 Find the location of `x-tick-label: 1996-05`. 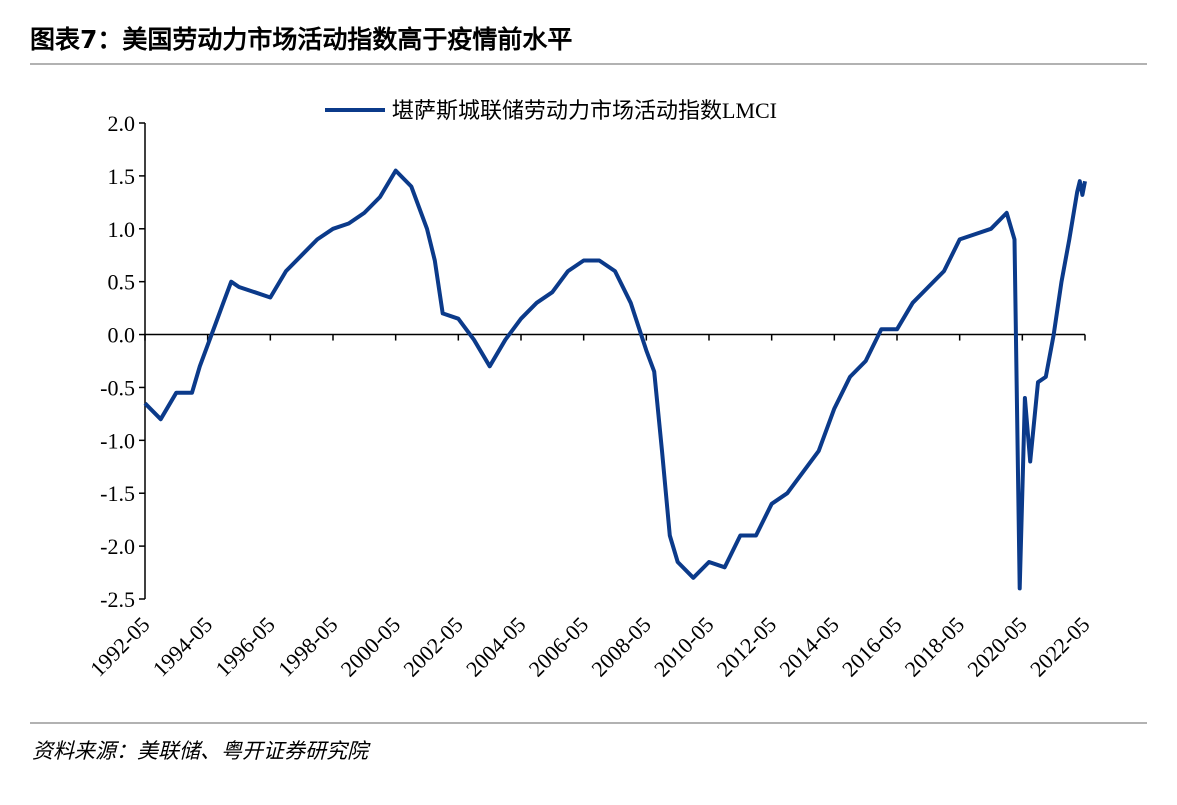

x-tick-label: 1996-05 is located at coordinates (245, 647).